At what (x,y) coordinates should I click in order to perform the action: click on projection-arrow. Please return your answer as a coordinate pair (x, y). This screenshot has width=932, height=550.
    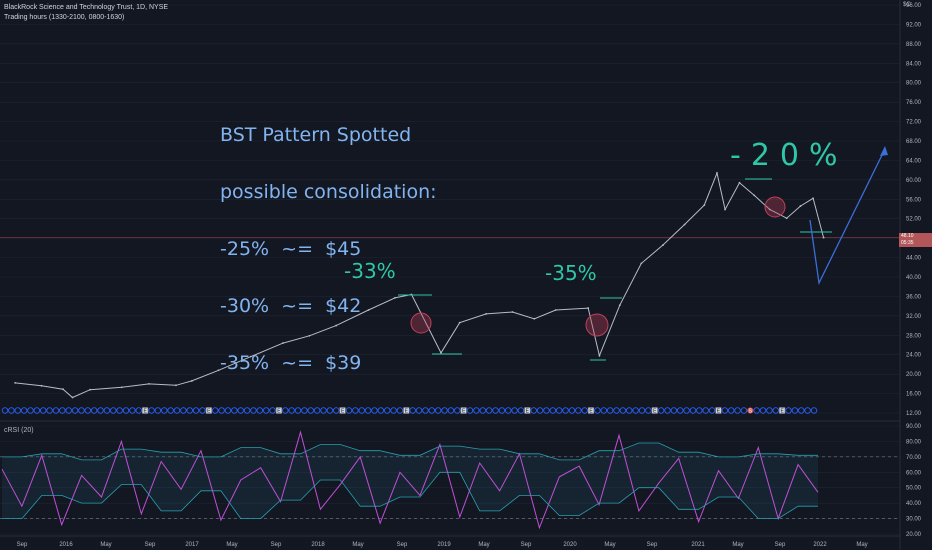
    Looking at the image, I should click on (848, 216).